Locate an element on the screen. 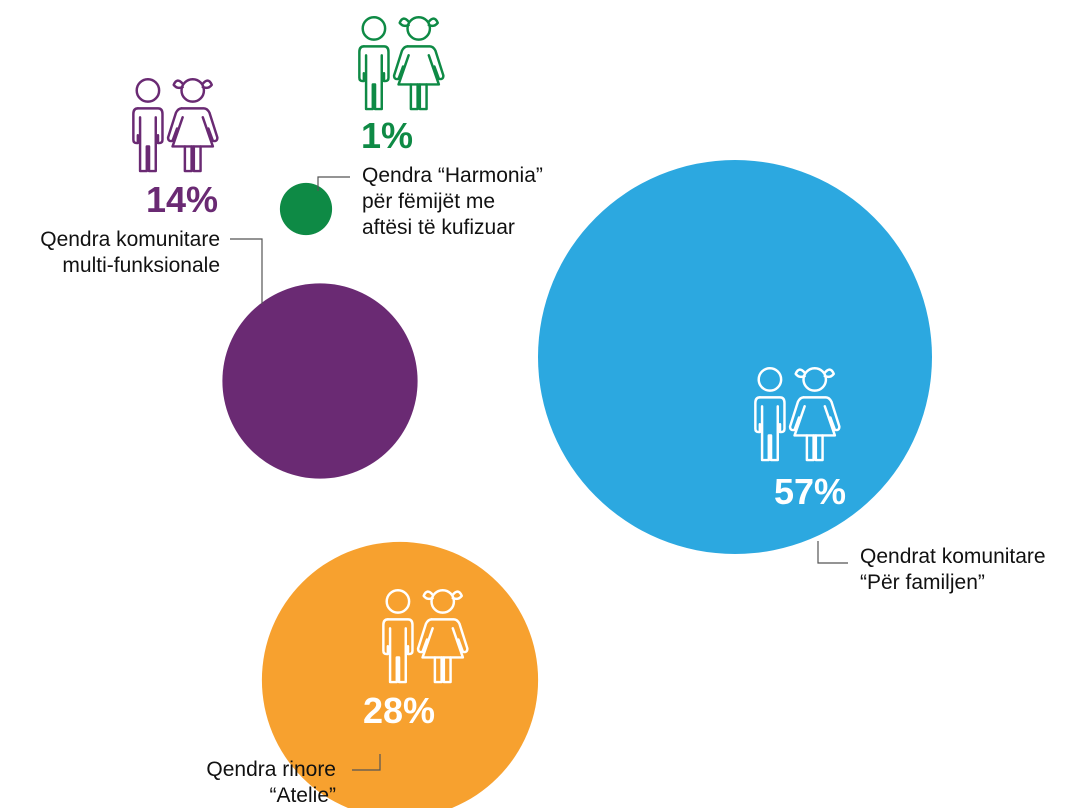 Image resolution: width=1069 pixels, height=808 pixels. category-label-2: Qendra komunitare multi-funksionale is located at coordinates (130, 252).